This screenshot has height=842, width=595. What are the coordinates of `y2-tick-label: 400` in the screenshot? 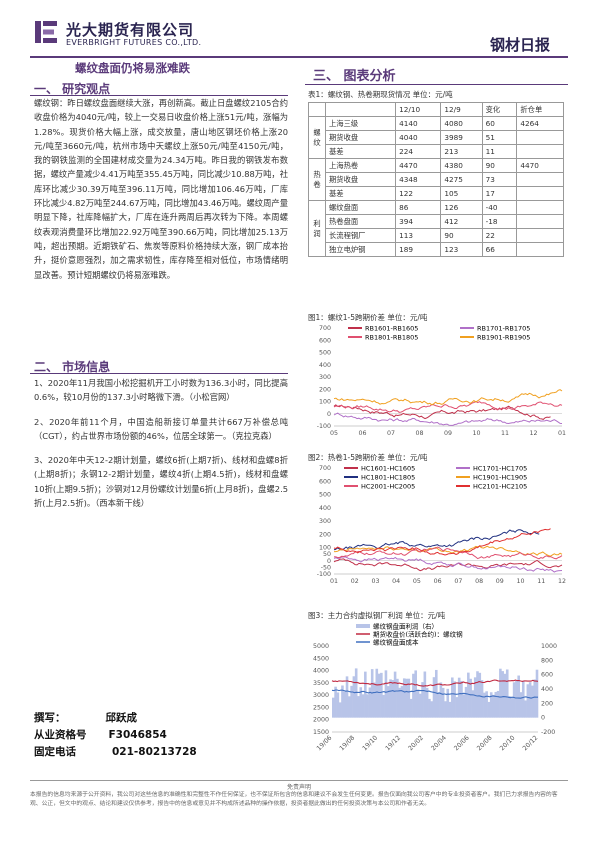 It's located at (547, 689).